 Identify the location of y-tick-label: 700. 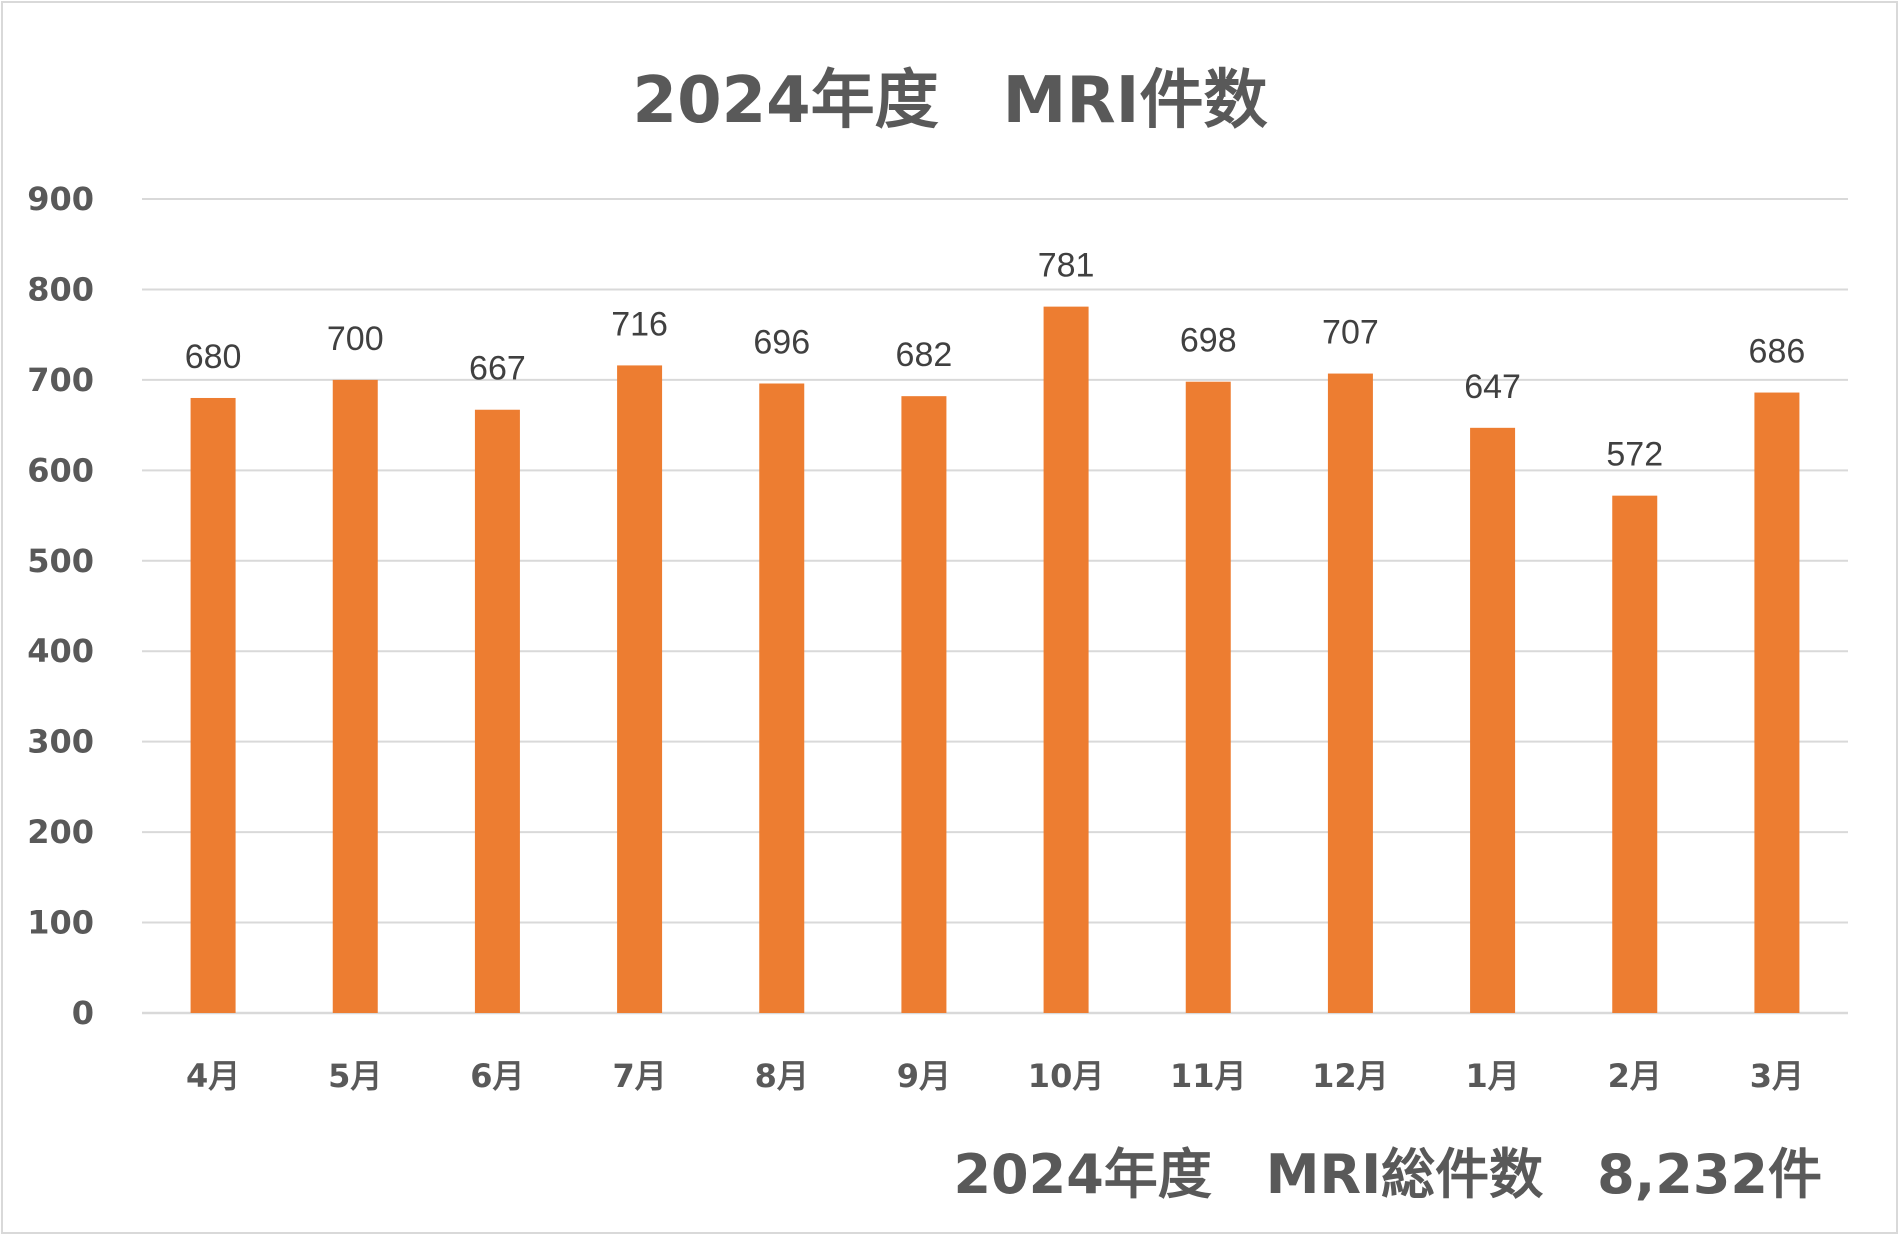
(60, 380).